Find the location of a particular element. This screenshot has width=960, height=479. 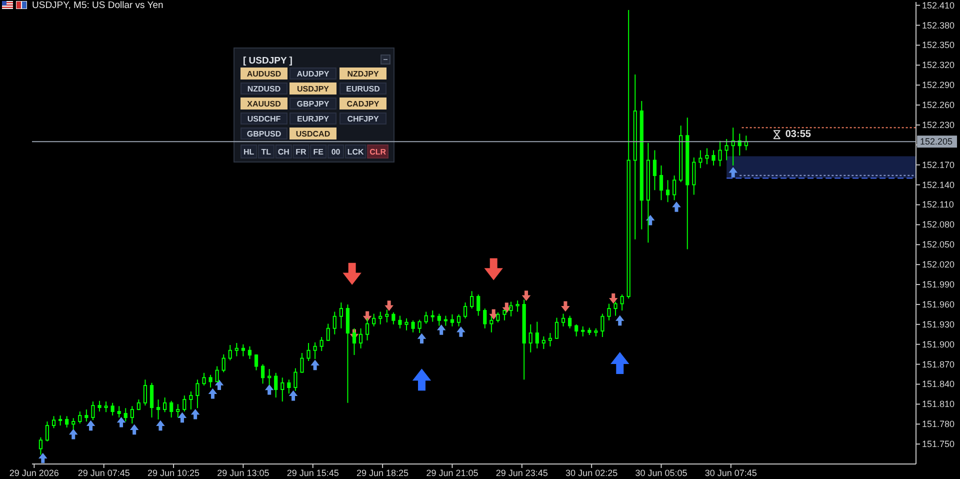

annotation: CLR is located at coordinates (378, 151).